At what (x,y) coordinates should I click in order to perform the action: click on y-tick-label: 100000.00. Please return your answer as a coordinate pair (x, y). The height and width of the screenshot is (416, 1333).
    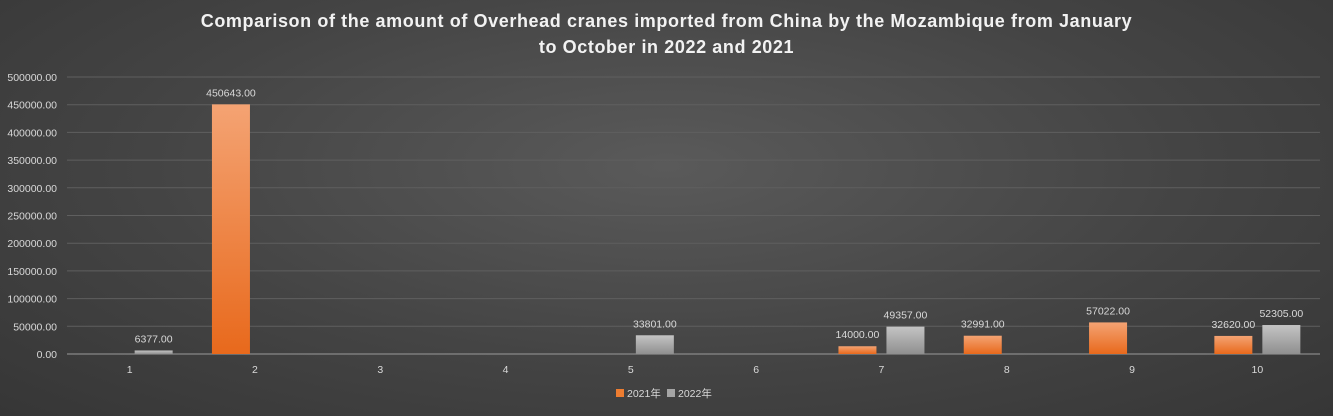
    Looking at the image, I should click on (32, 300).